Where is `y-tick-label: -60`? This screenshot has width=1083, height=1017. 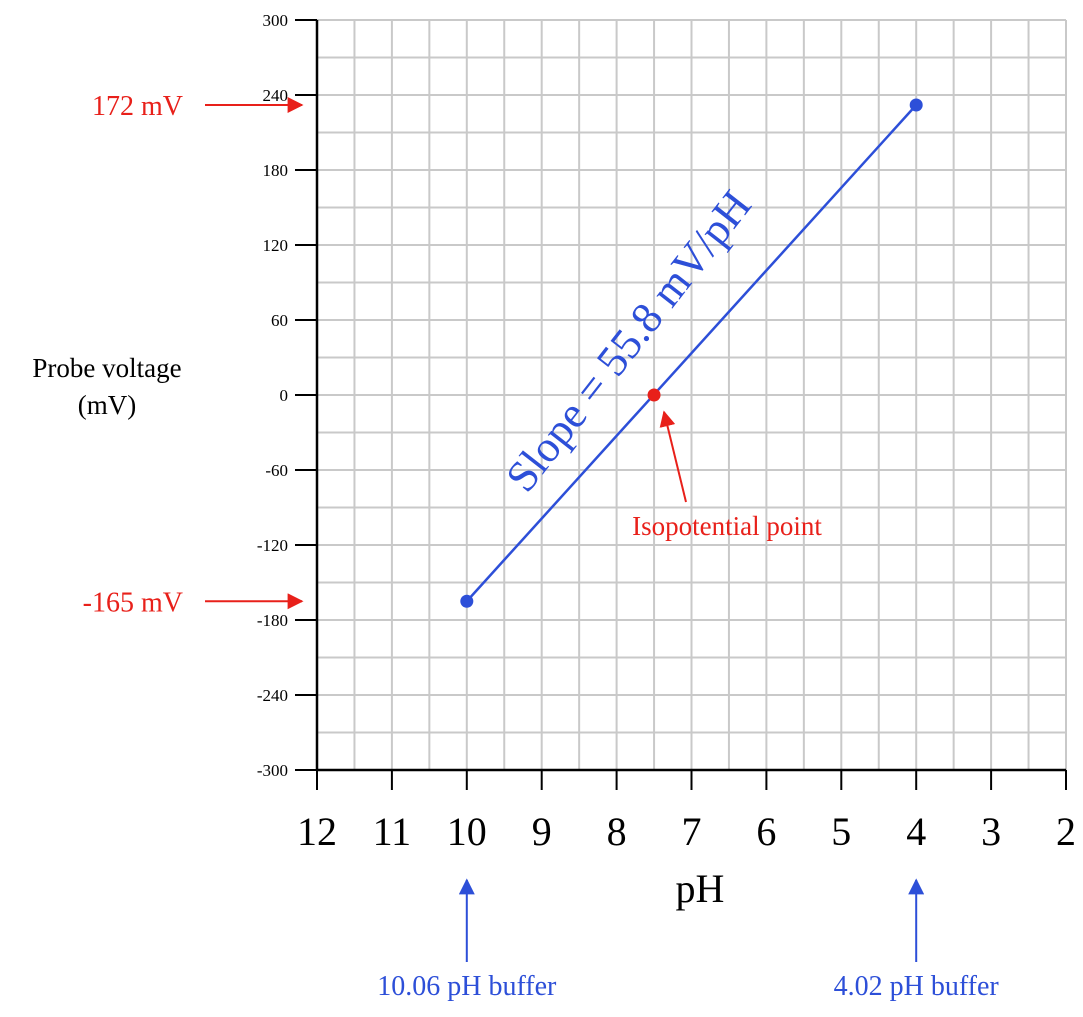 y-tick-label: -60 is located at coordinates (276, 470).